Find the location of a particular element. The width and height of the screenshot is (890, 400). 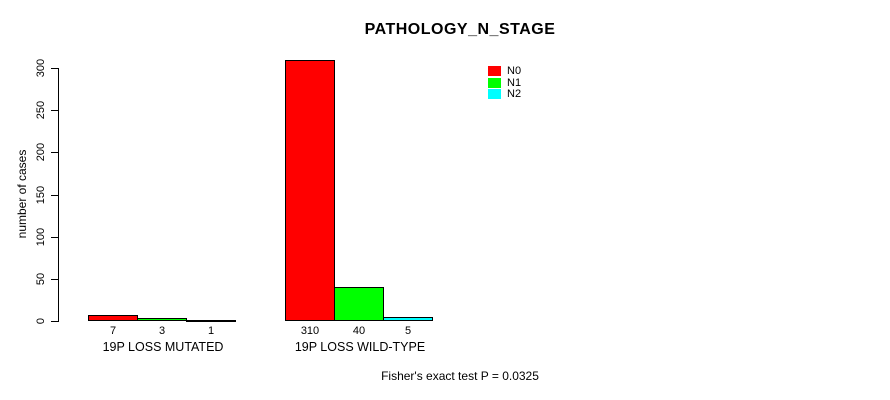

legend-entry-n0: N0 is located at coordinates (505, 71).